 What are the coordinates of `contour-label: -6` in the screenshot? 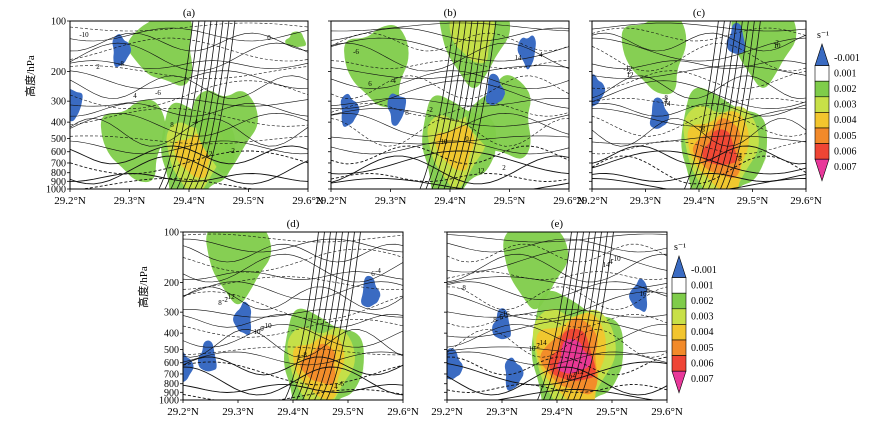 It's located at (702, 127).